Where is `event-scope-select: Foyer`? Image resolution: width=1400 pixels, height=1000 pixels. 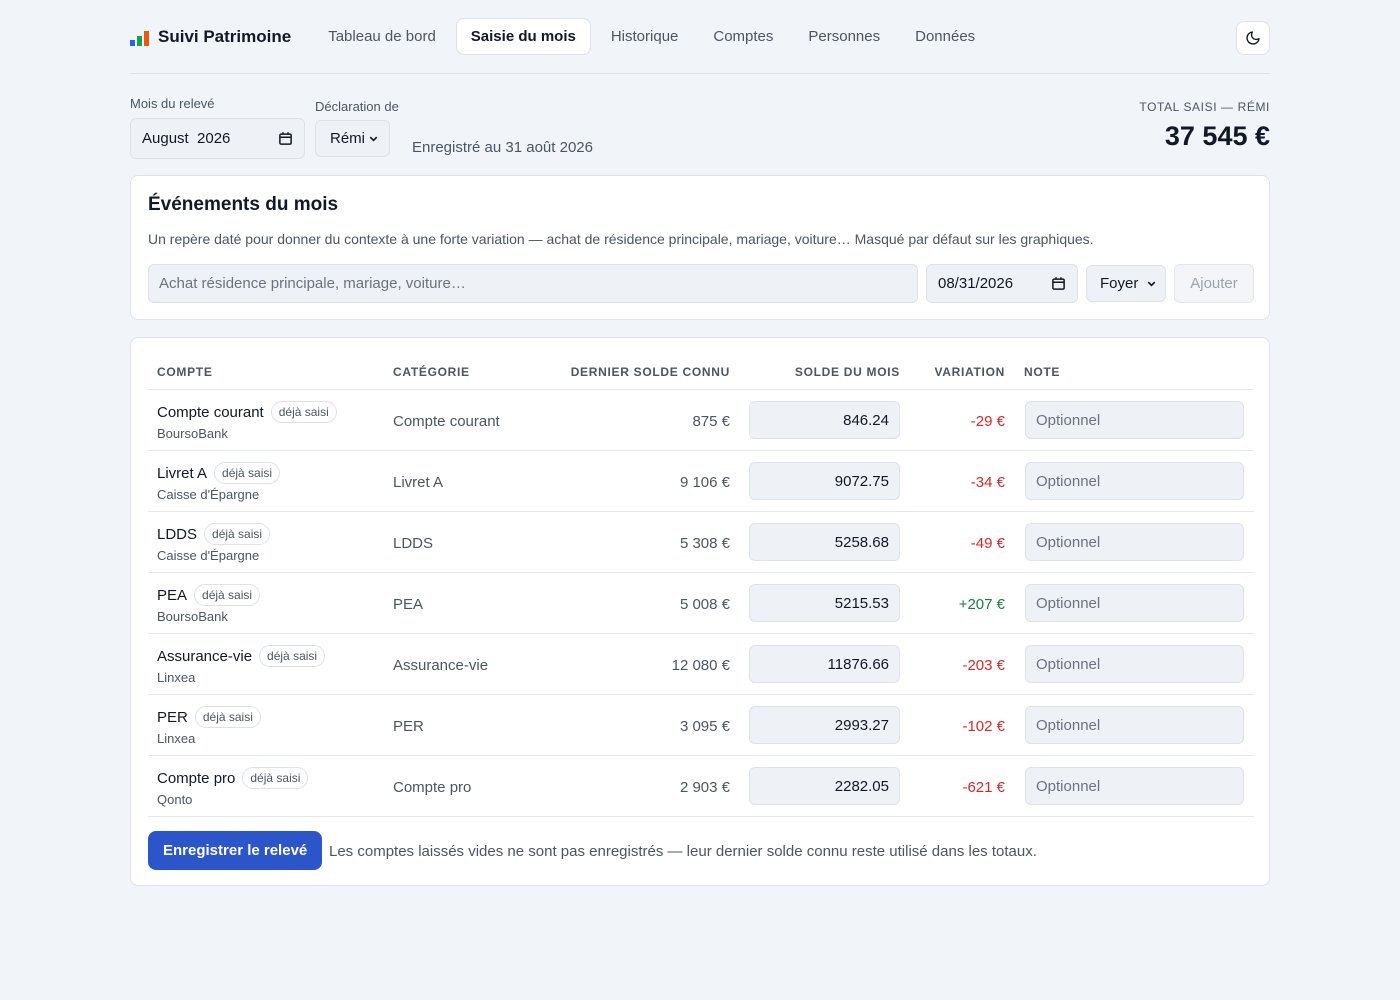
event-scope-select: Foyer is located at coordinates (1126, 283).